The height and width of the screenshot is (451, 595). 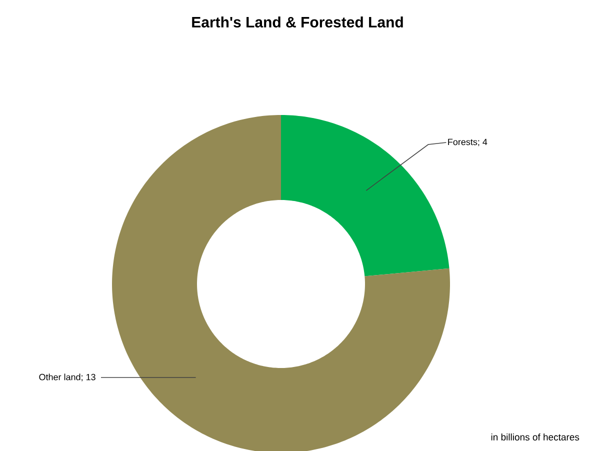 What do you see at coordinates (483, 142) in the screenshot?
I see `data-label: ; 4` at bounding box center [483, 142].